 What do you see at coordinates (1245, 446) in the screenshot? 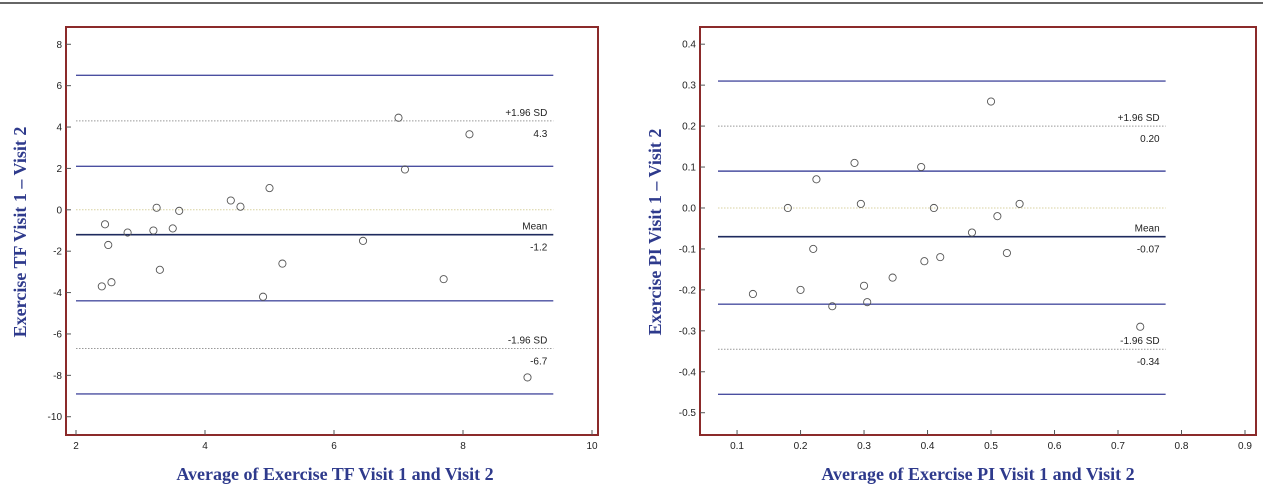
I see `x-tick-label: 0.9` at bounding box center [1245, 446].